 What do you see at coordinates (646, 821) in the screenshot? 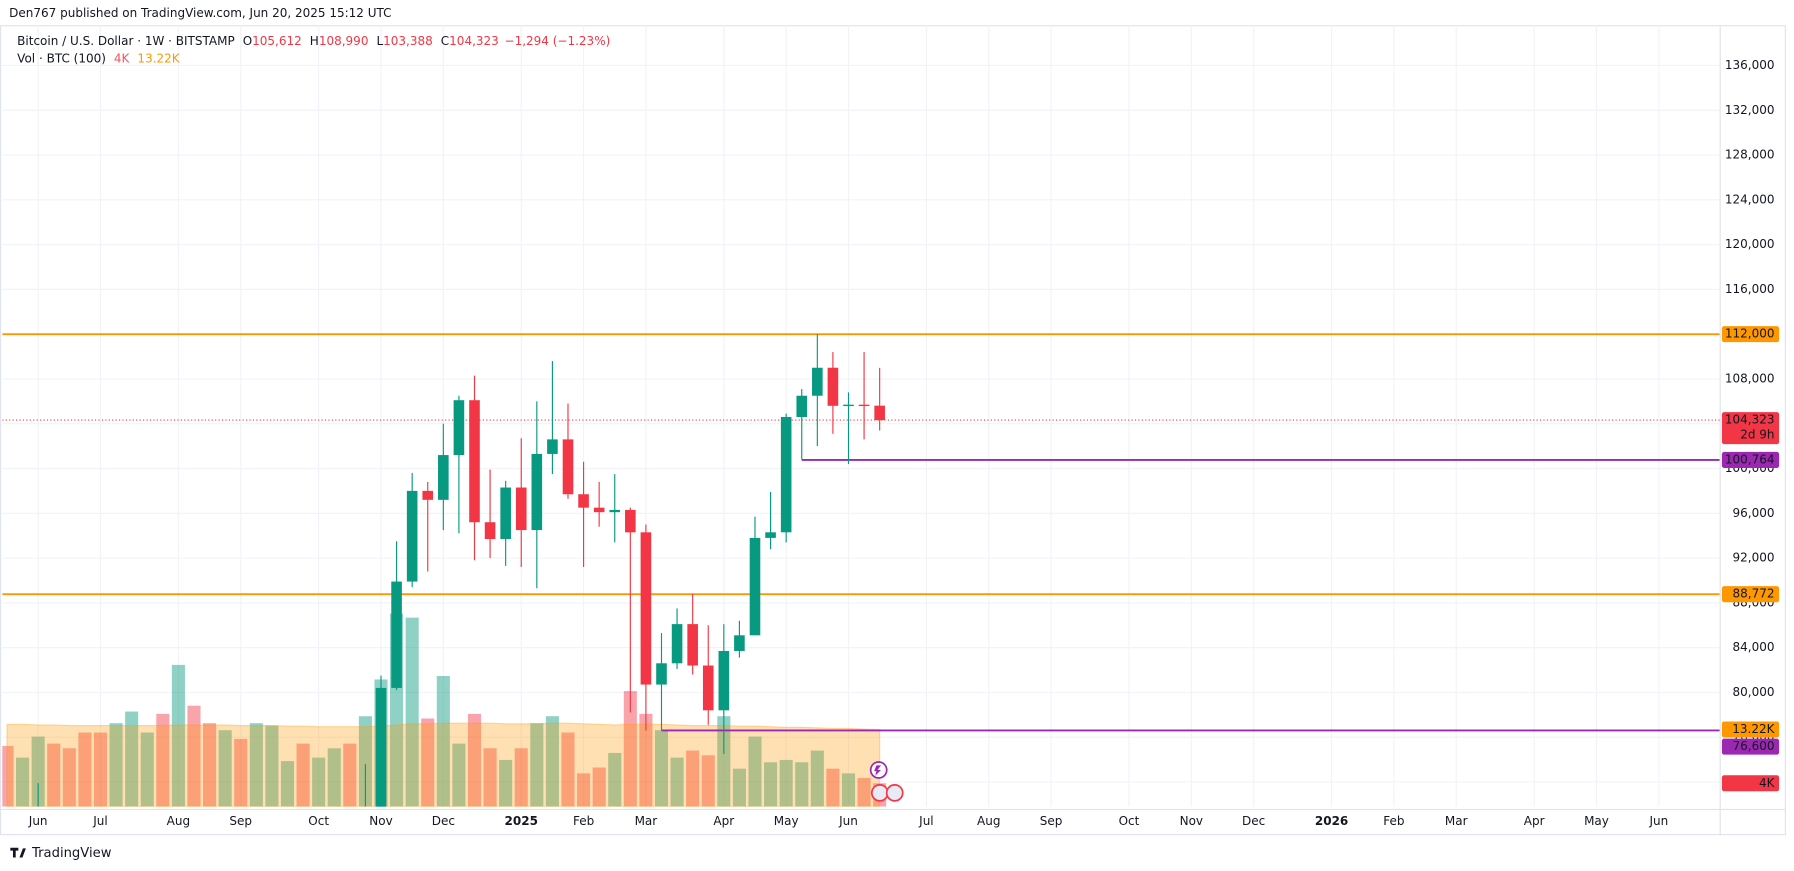
I see `x-tick-label: Mar` at bounding box center [646, 821].